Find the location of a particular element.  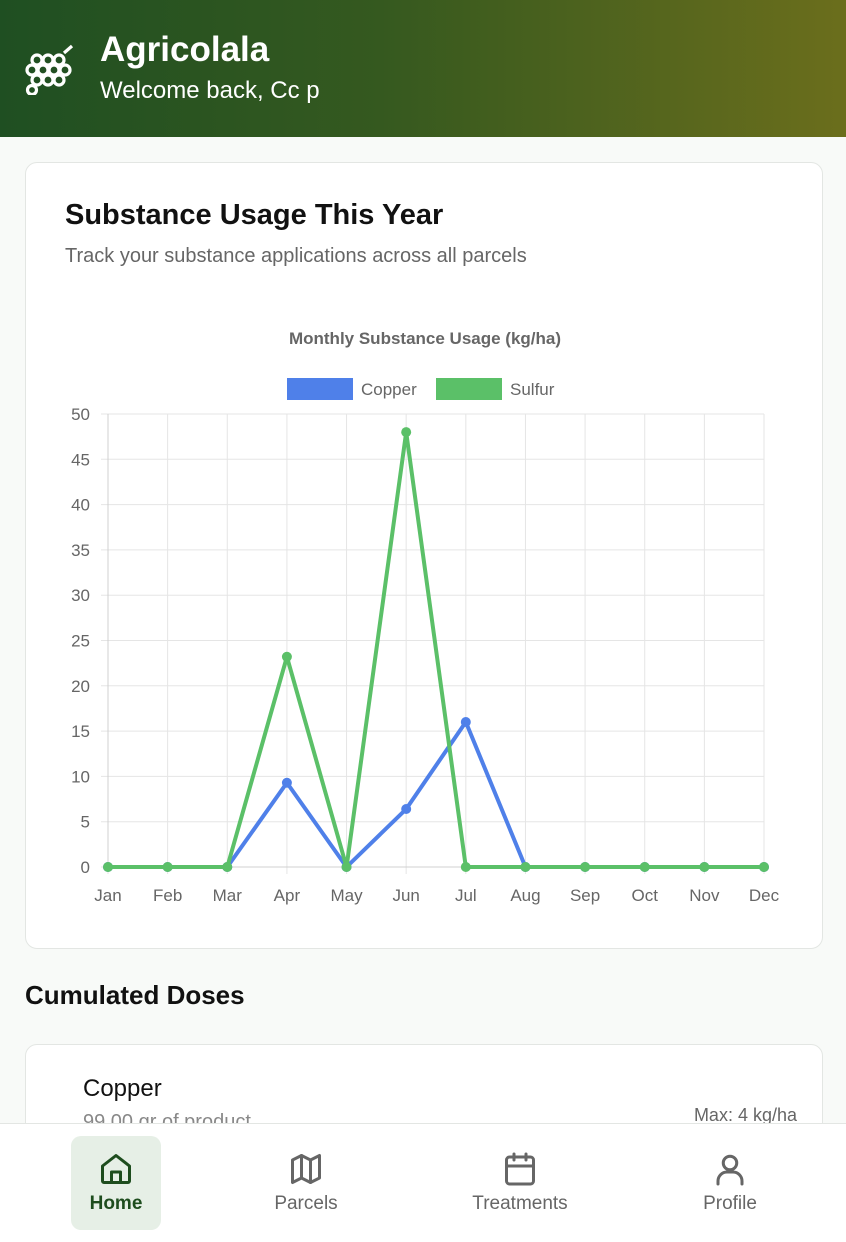

y-tick-label: 5 is located at coordinates (85, 822).